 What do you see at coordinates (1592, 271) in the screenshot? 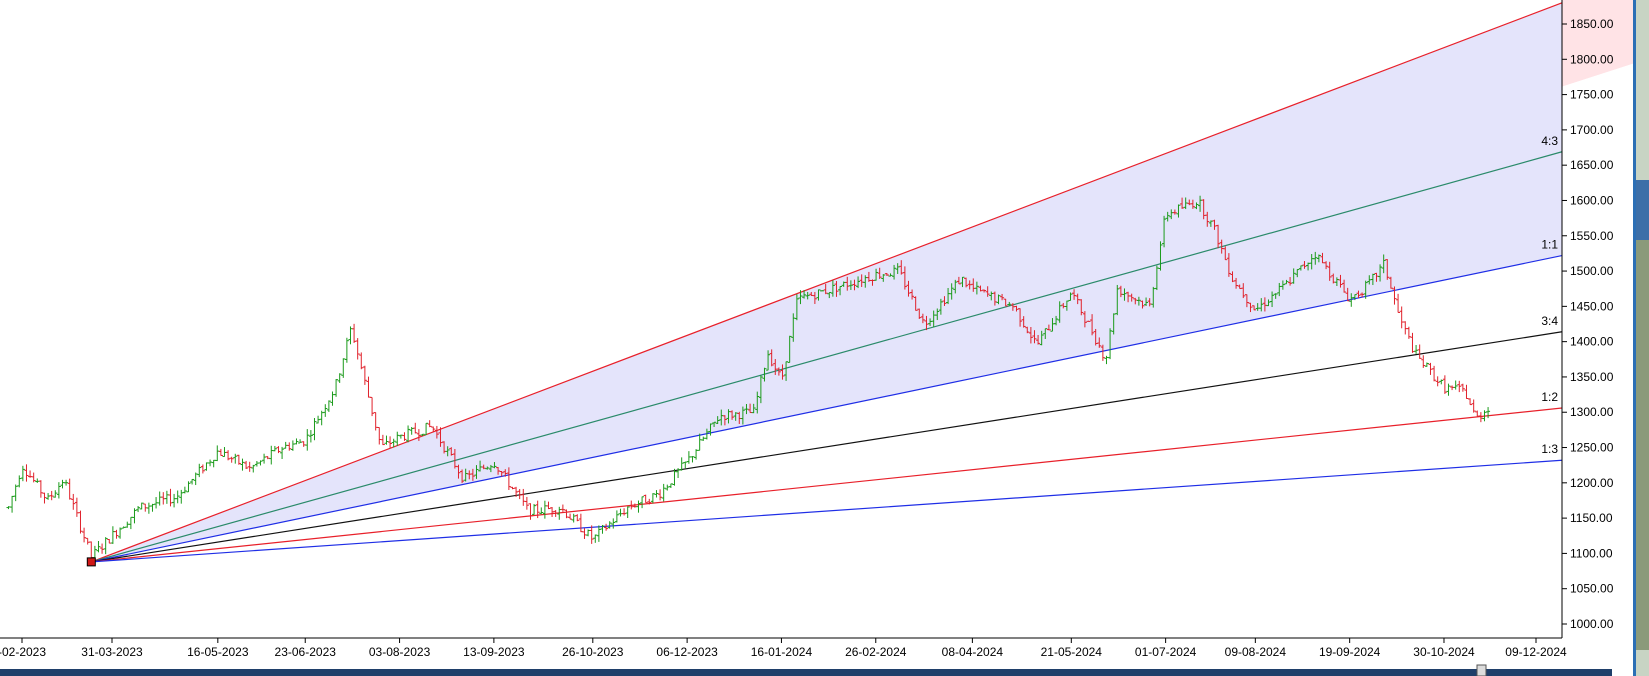
I see `price-tick-label: 1500.00` at bounding box center [1592, 271].